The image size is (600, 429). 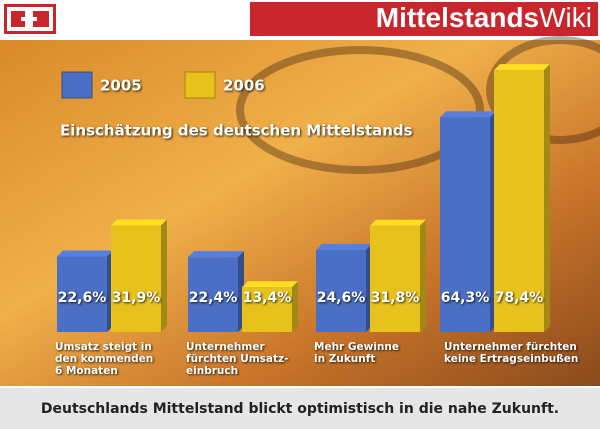 I want to click on category-label: Unternehmer, so click(x=225, y=347).